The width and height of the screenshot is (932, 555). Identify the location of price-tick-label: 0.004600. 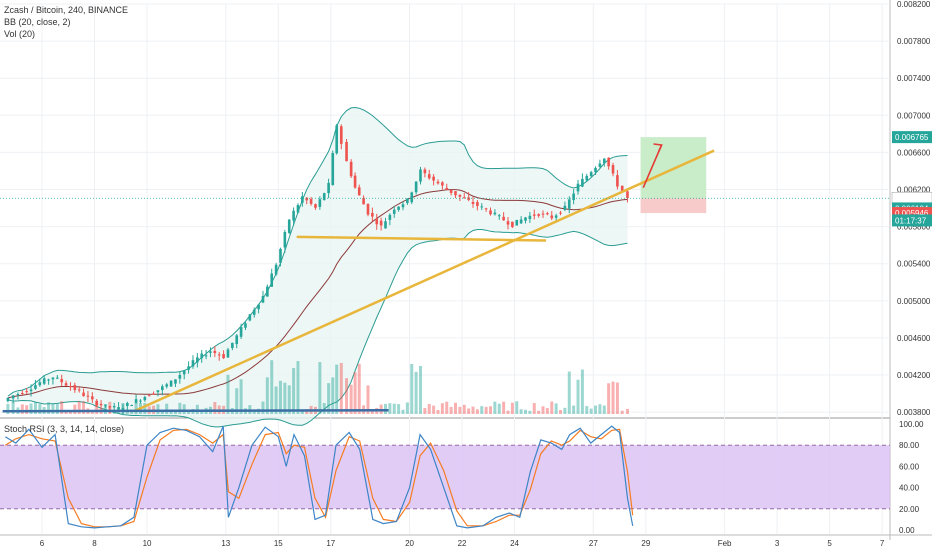
(914, 338).